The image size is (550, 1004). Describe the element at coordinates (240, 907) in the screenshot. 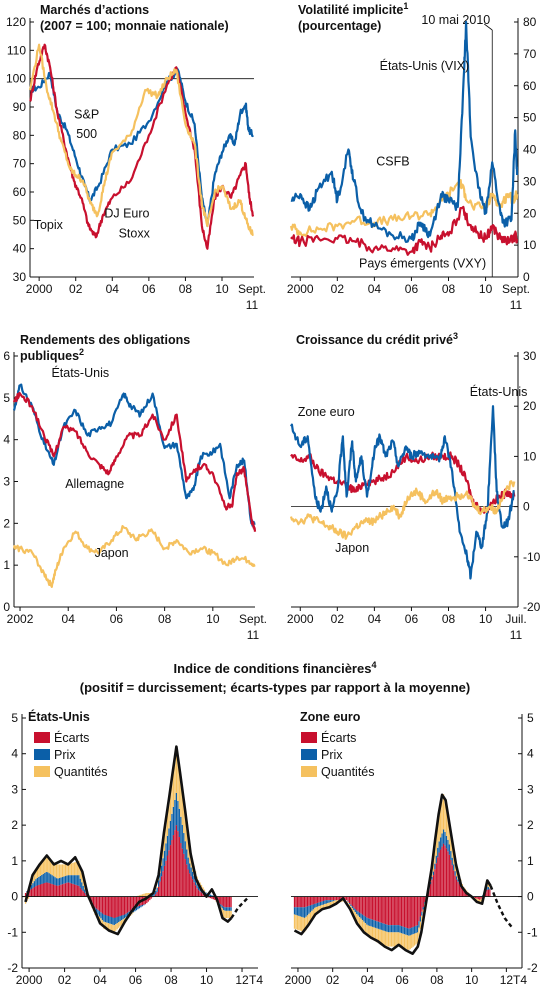

I see `forecast-line` at that location.